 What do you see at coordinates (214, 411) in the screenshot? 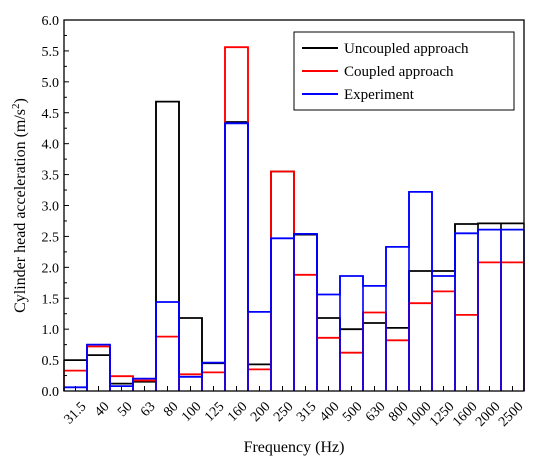
I see `x-tick-label: 125` at bounding box center [214, 411].